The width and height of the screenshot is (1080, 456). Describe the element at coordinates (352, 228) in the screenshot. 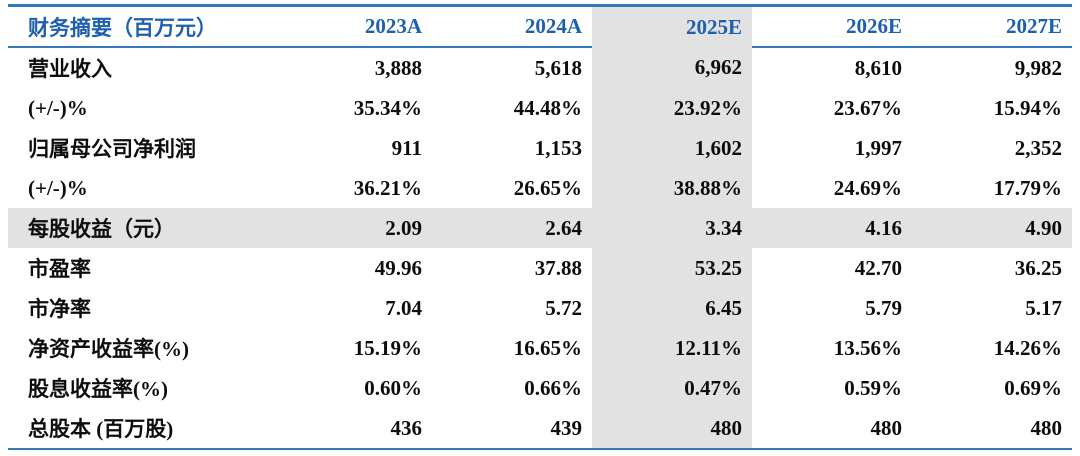

I see `cell-value: 2.09` at that location.